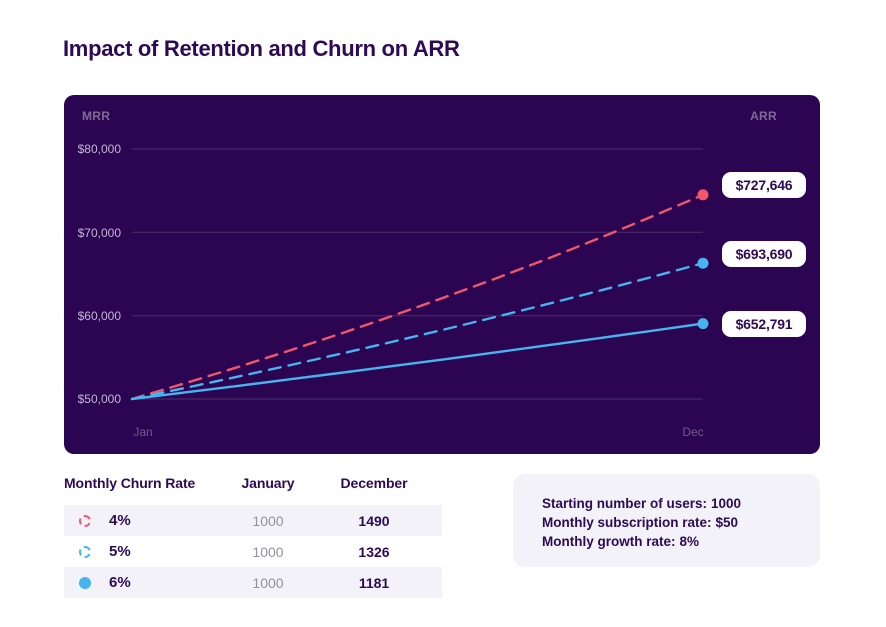  I want to click on value-label-693690: $693,690, so click(764, 254).